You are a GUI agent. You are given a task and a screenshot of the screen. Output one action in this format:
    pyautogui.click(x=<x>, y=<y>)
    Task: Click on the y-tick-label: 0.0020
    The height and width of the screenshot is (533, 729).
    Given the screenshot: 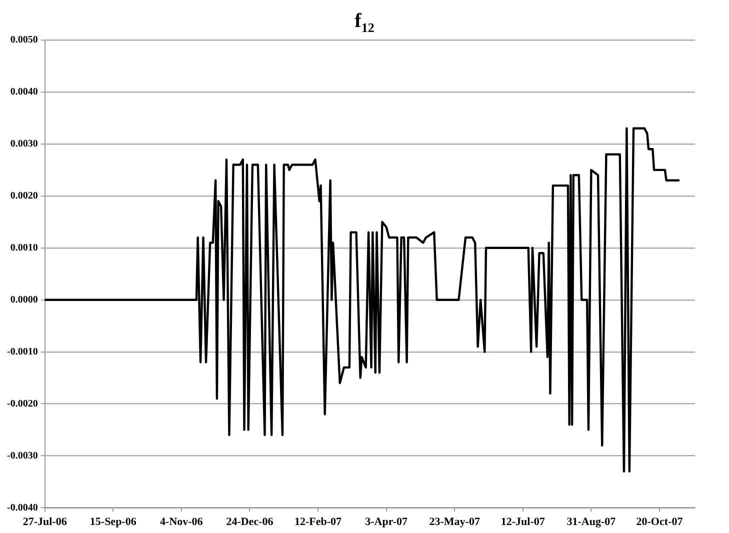 What is the action you would take?
    pyautogui.click(x=24, y=196)
    